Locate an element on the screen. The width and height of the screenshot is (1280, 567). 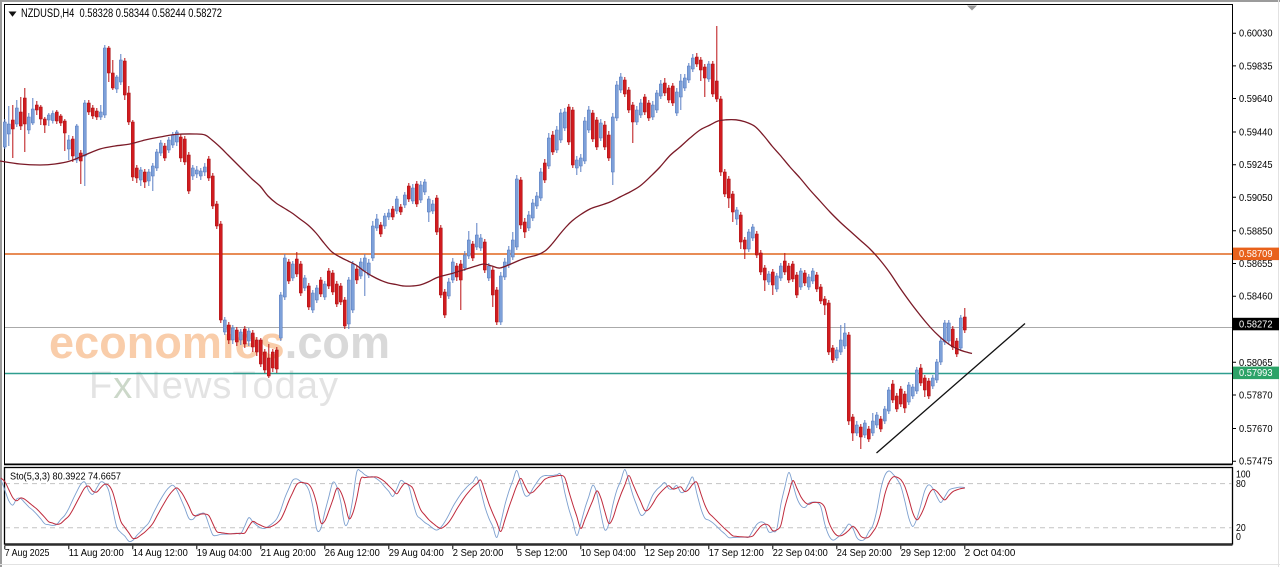
svg-text: 2 Oct 04:00 is located at coordinates (990, 553).